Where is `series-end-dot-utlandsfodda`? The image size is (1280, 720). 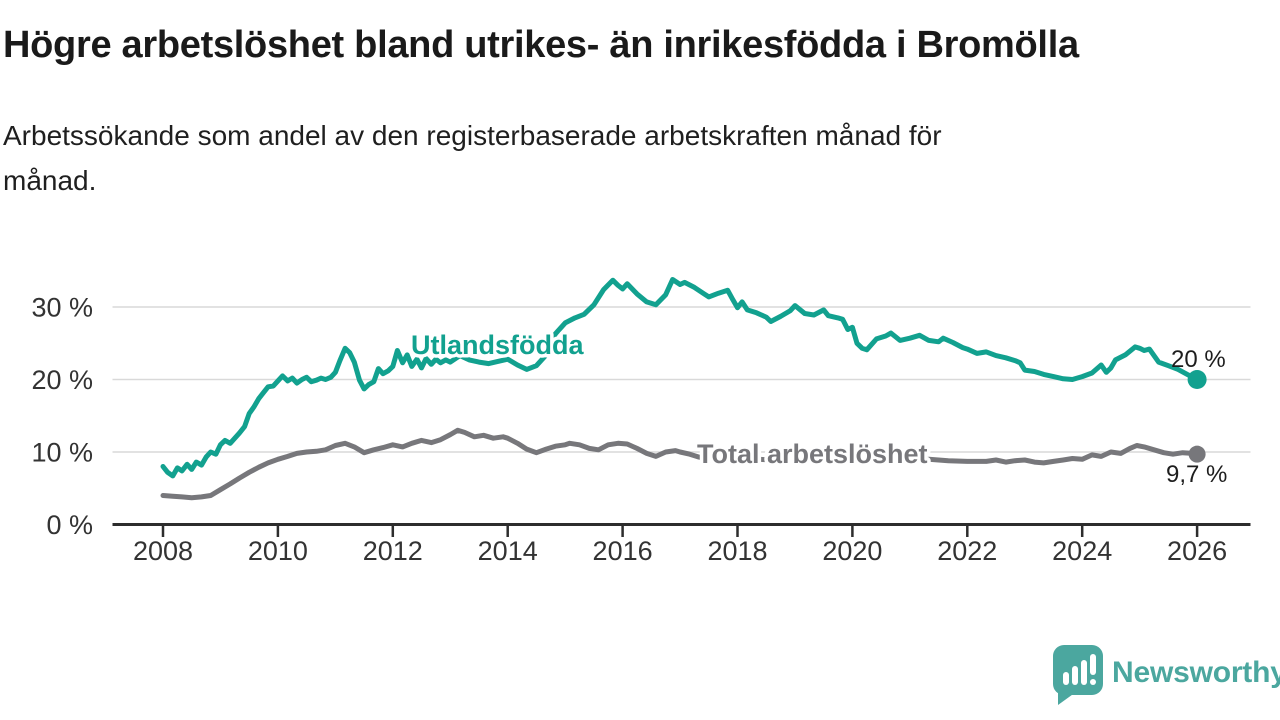 series-end-dot-utlandsfodda is located at coordinates (1197, 379).